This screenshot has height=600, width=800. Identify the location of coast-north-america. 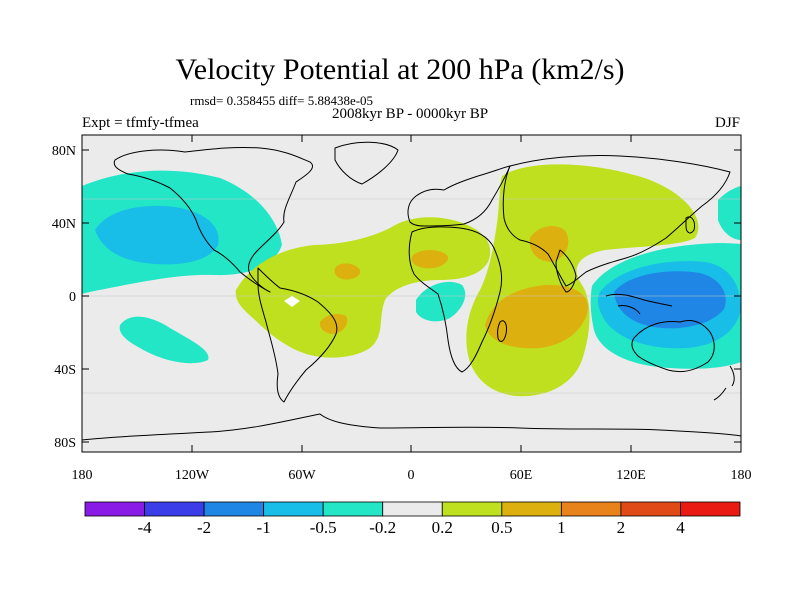
(213, 219).